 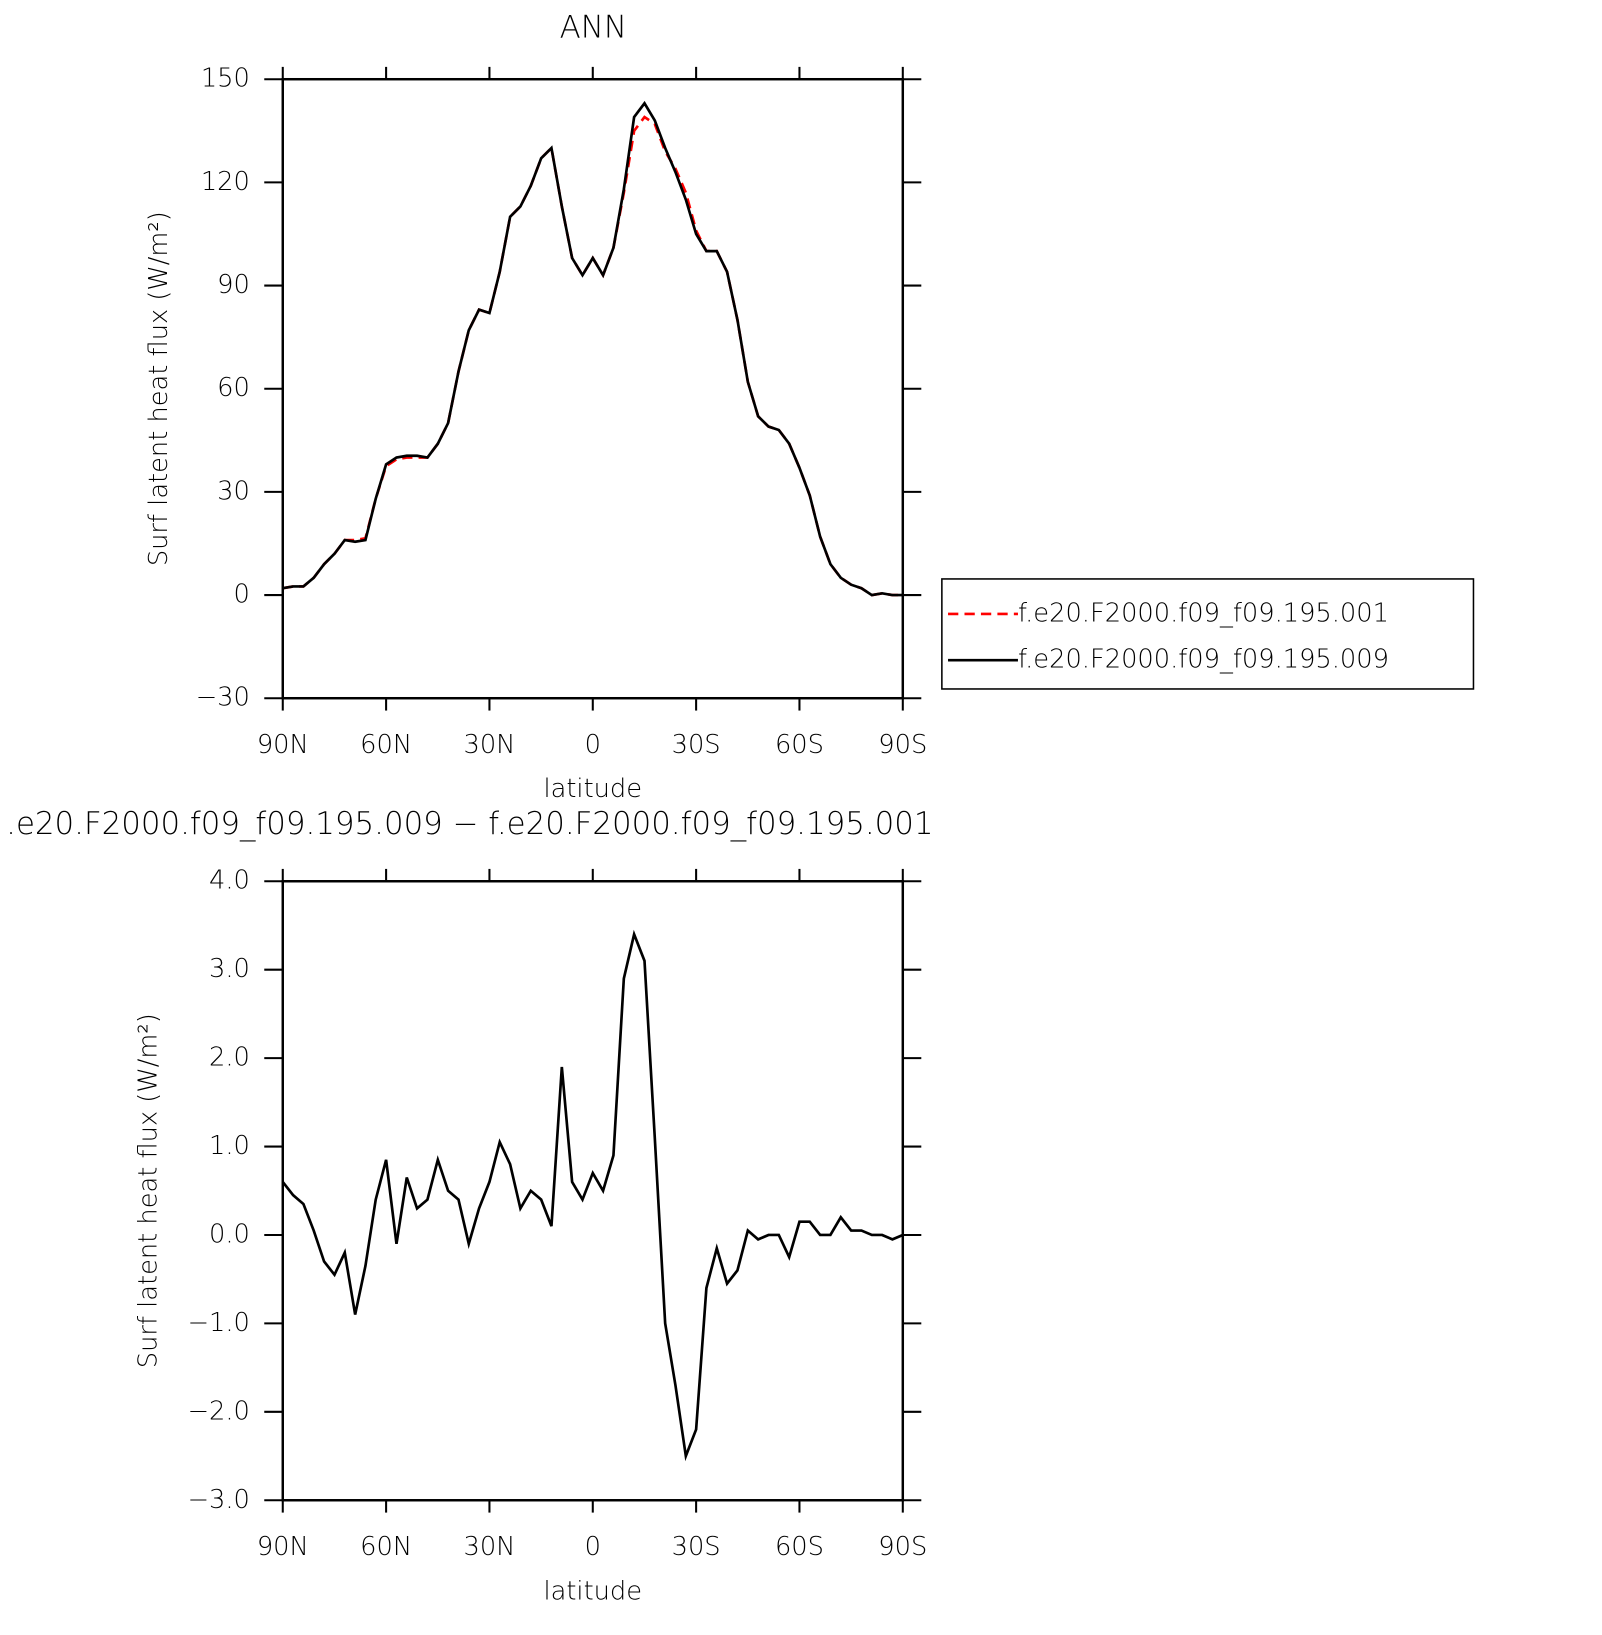 I want to click on y-tick-label: 3.0, so click(x=229, y=969).